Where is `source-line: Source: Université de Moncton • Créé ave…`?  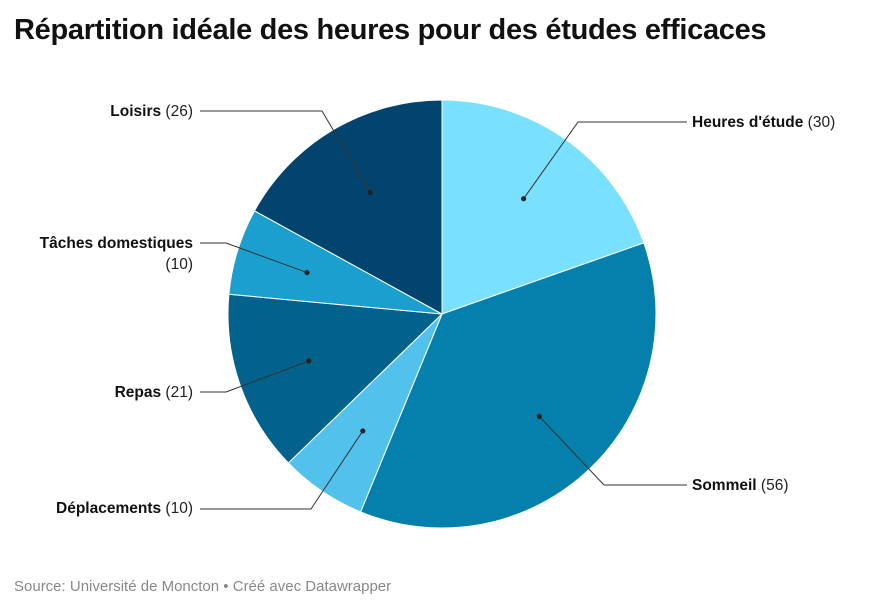 source-line: Source: Université de Moncton • Créé ave… is located at coordinates (202, 586).